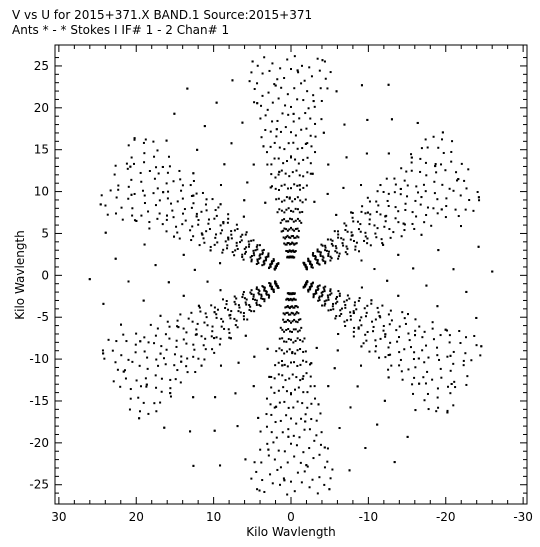 This screenshot has height=547, width=540. I want to click on y-axis-label: Kilo Wavlength, so click(20, 275).